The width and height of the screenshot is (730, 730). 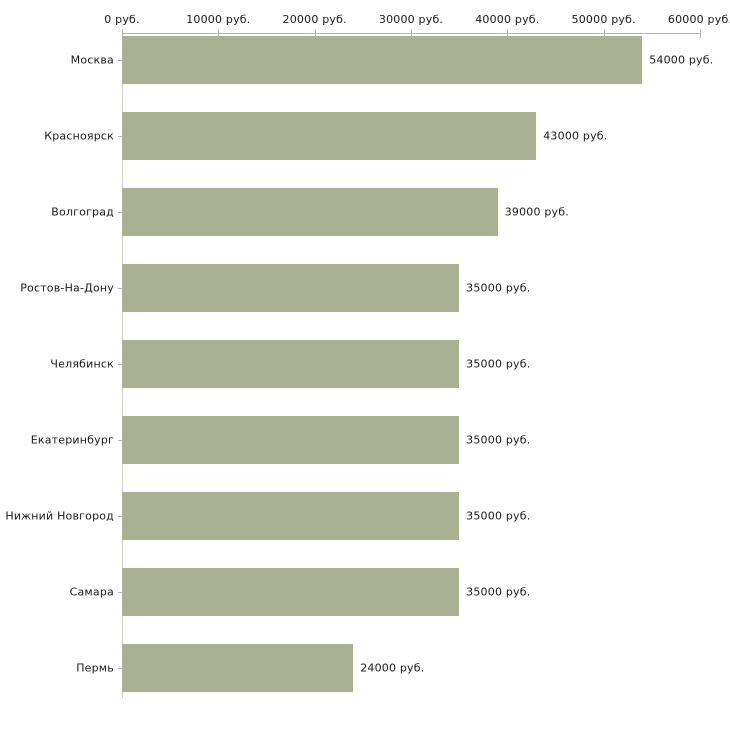 What do you see at coordinates (92, 60) in the screenshot?
I see `category-label: Москва` at bounding box center [92, 60].